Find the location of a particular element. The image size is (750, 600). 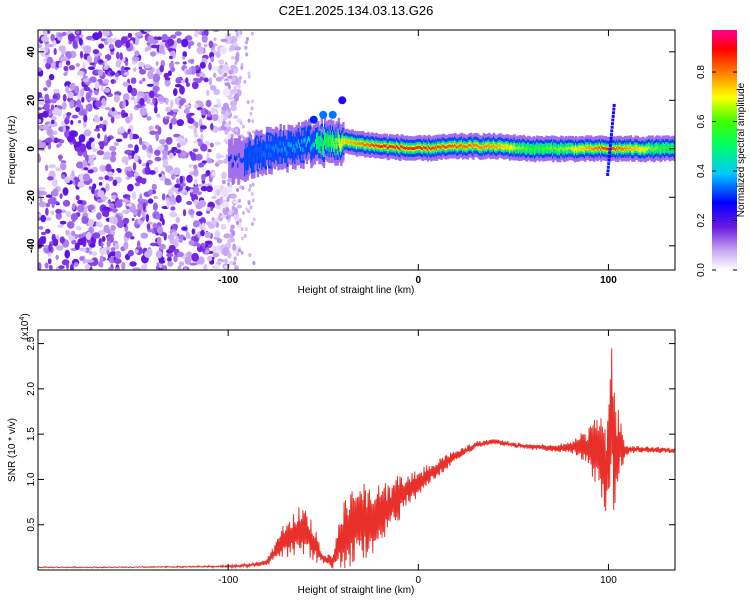

x-tick-label: -100 is located at coordinates (228, 580).